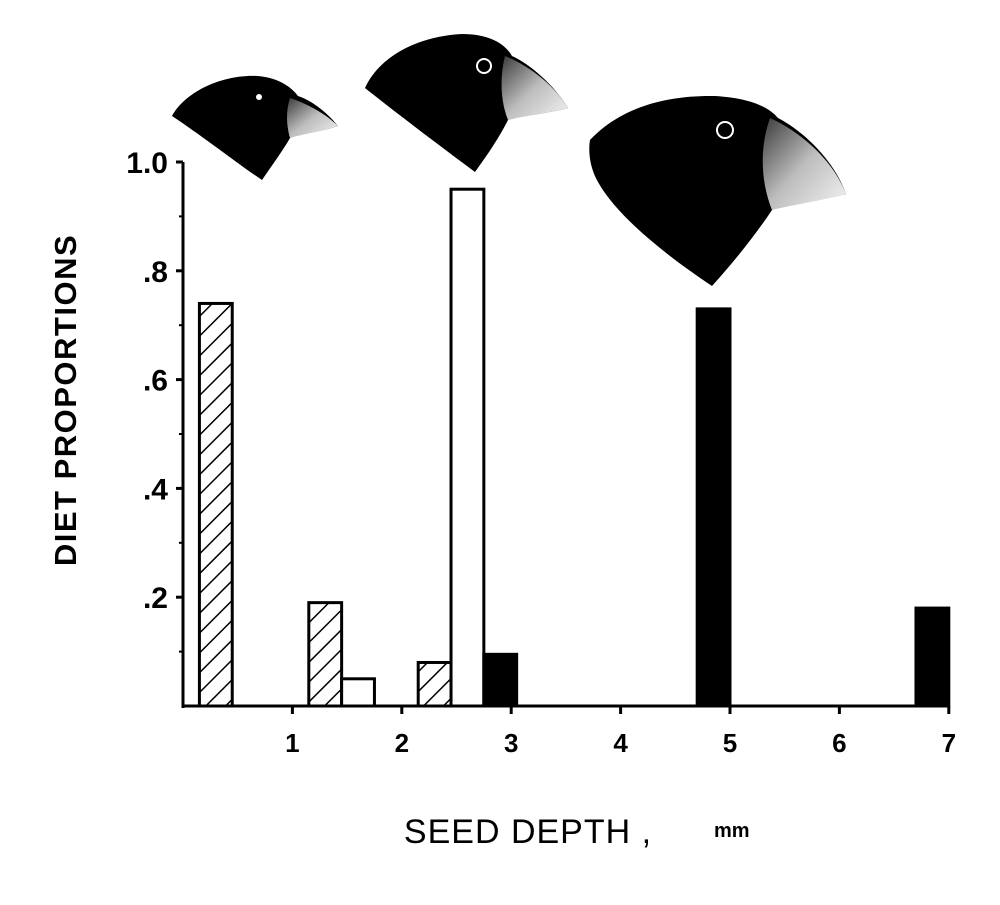  Describe the element at coordinates (402, 743) in the screenshot. I see `x-tick-label: 2` at that location.